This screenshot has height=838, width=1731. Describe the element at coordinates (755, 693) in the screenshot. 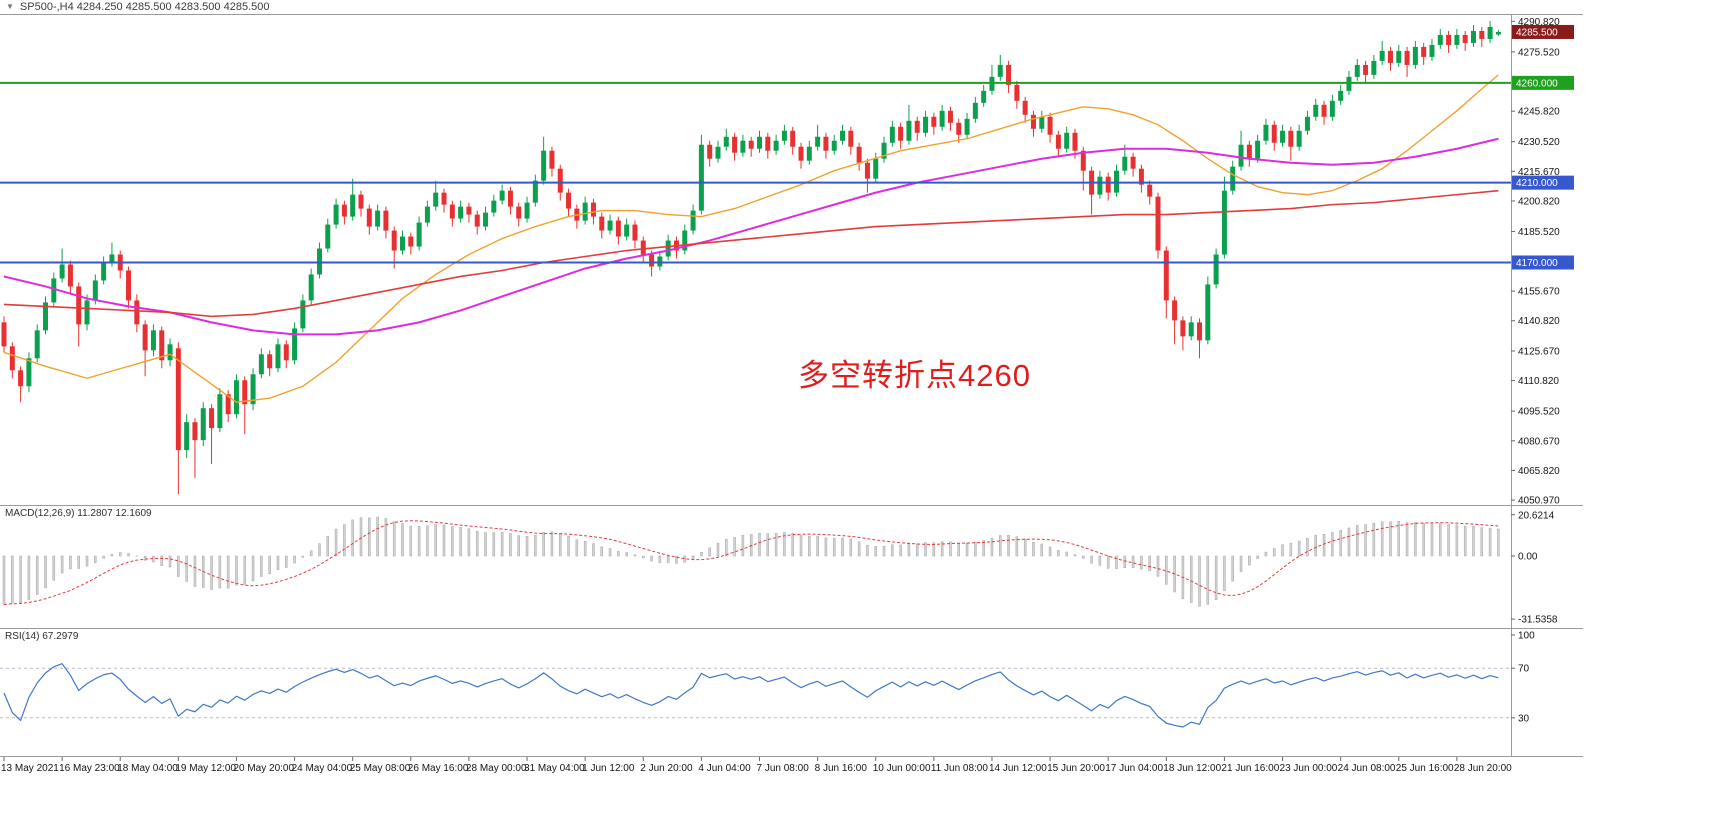

I see `rsi-level-lines` at that location.